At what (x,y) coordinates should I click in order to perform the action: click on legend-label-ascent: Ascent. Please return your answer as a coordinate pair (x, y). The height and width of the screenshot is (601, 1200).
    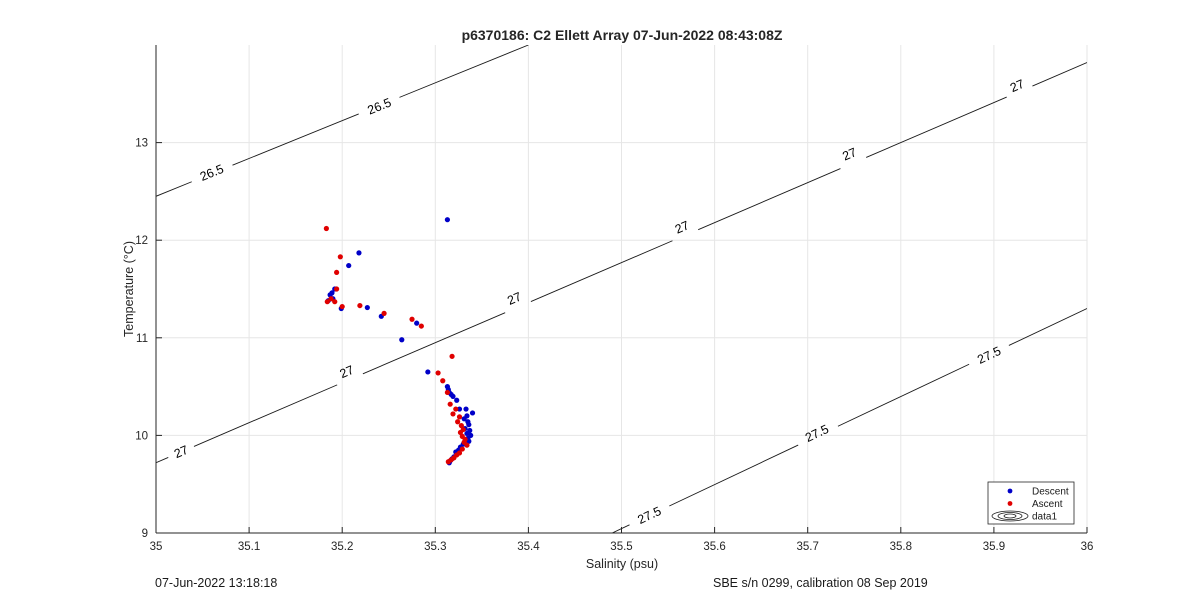
    Looking at the image, I should click on (1047, 504).